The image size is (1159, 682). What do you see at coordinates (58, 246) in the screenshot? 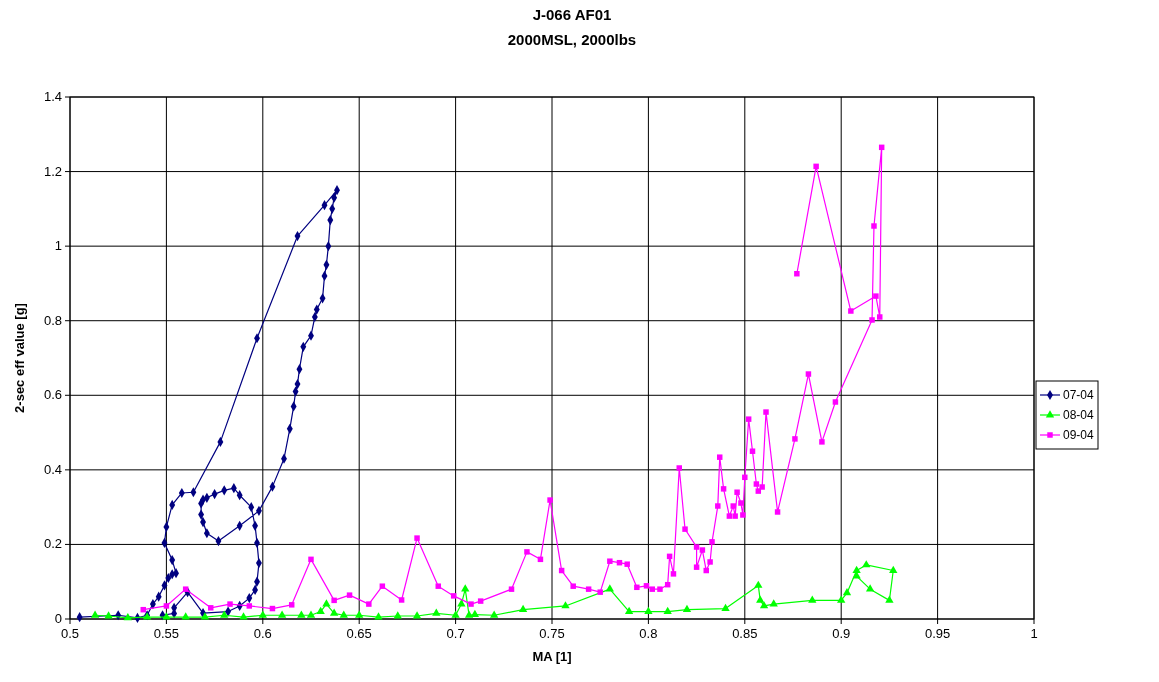
I see `y-tick-label: 1` at bounding box center [58, 246].